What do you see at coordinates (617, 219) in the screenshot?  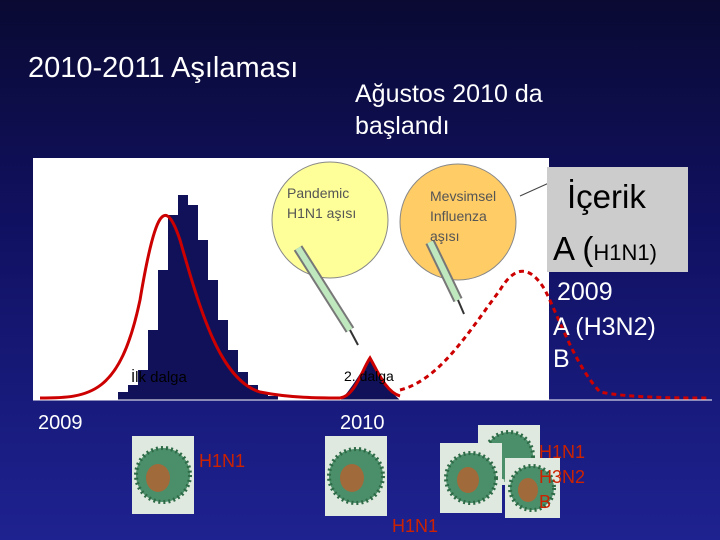 I see `content-box` at bounding box center [617, 219].